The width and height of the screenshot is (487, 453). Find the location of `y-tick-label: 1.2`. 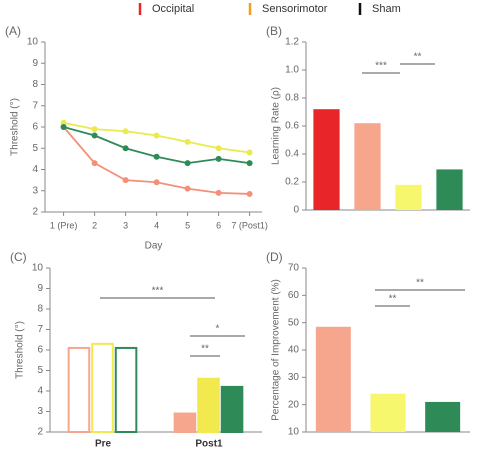

y-tick-label: 1.2 is located at coordinates (292, 42).